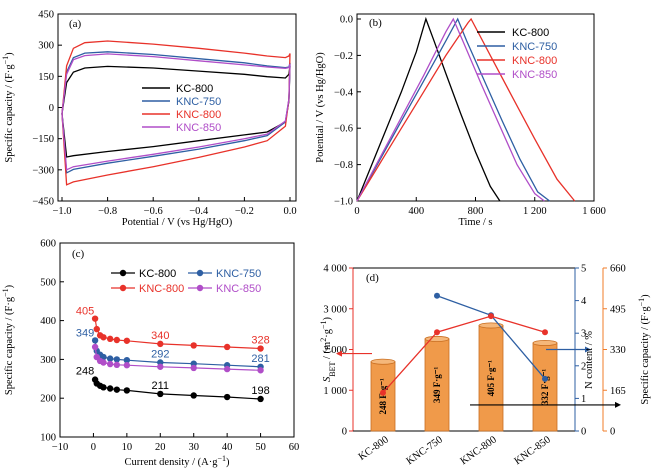  What do you see at coordinates (618, 391) in the screenshot?
I see `y-right2-tick-label: 165` at bounding box center [618, 391].